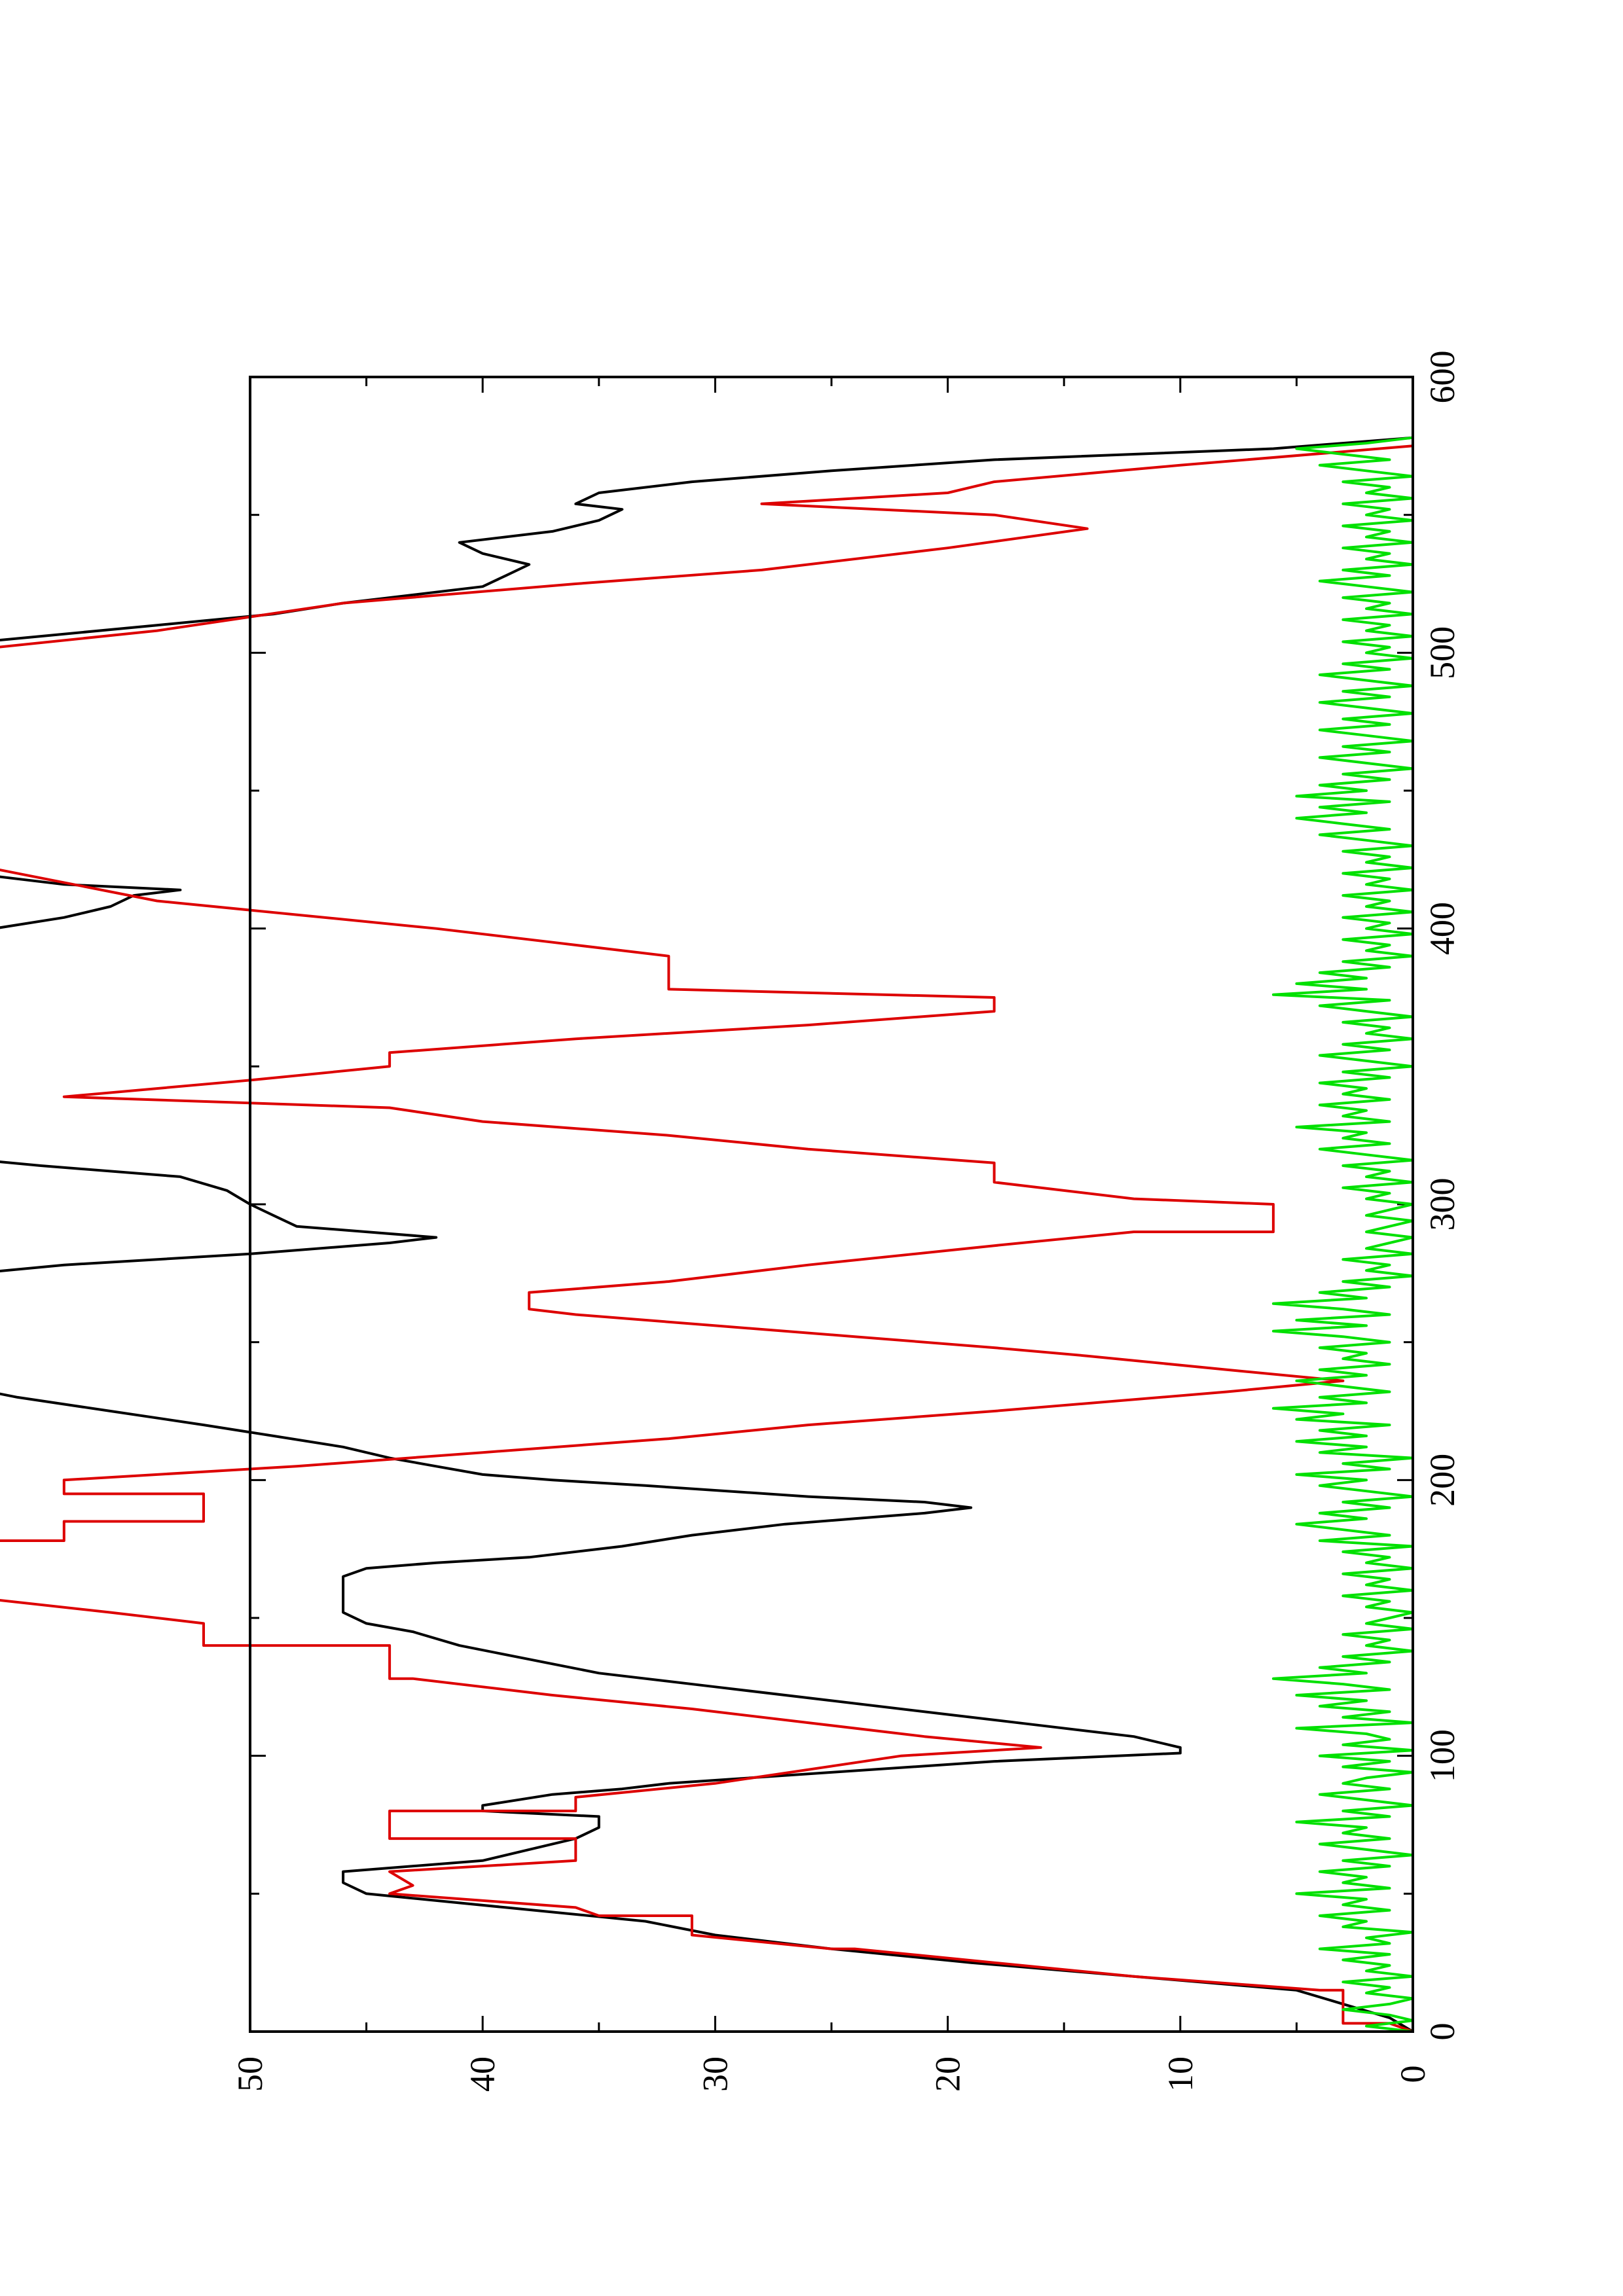  What do you see at coordinates (1442, 2032) in the screenshot?
I see `x-tick-label: 0` at bounding box center [1442, 2032].